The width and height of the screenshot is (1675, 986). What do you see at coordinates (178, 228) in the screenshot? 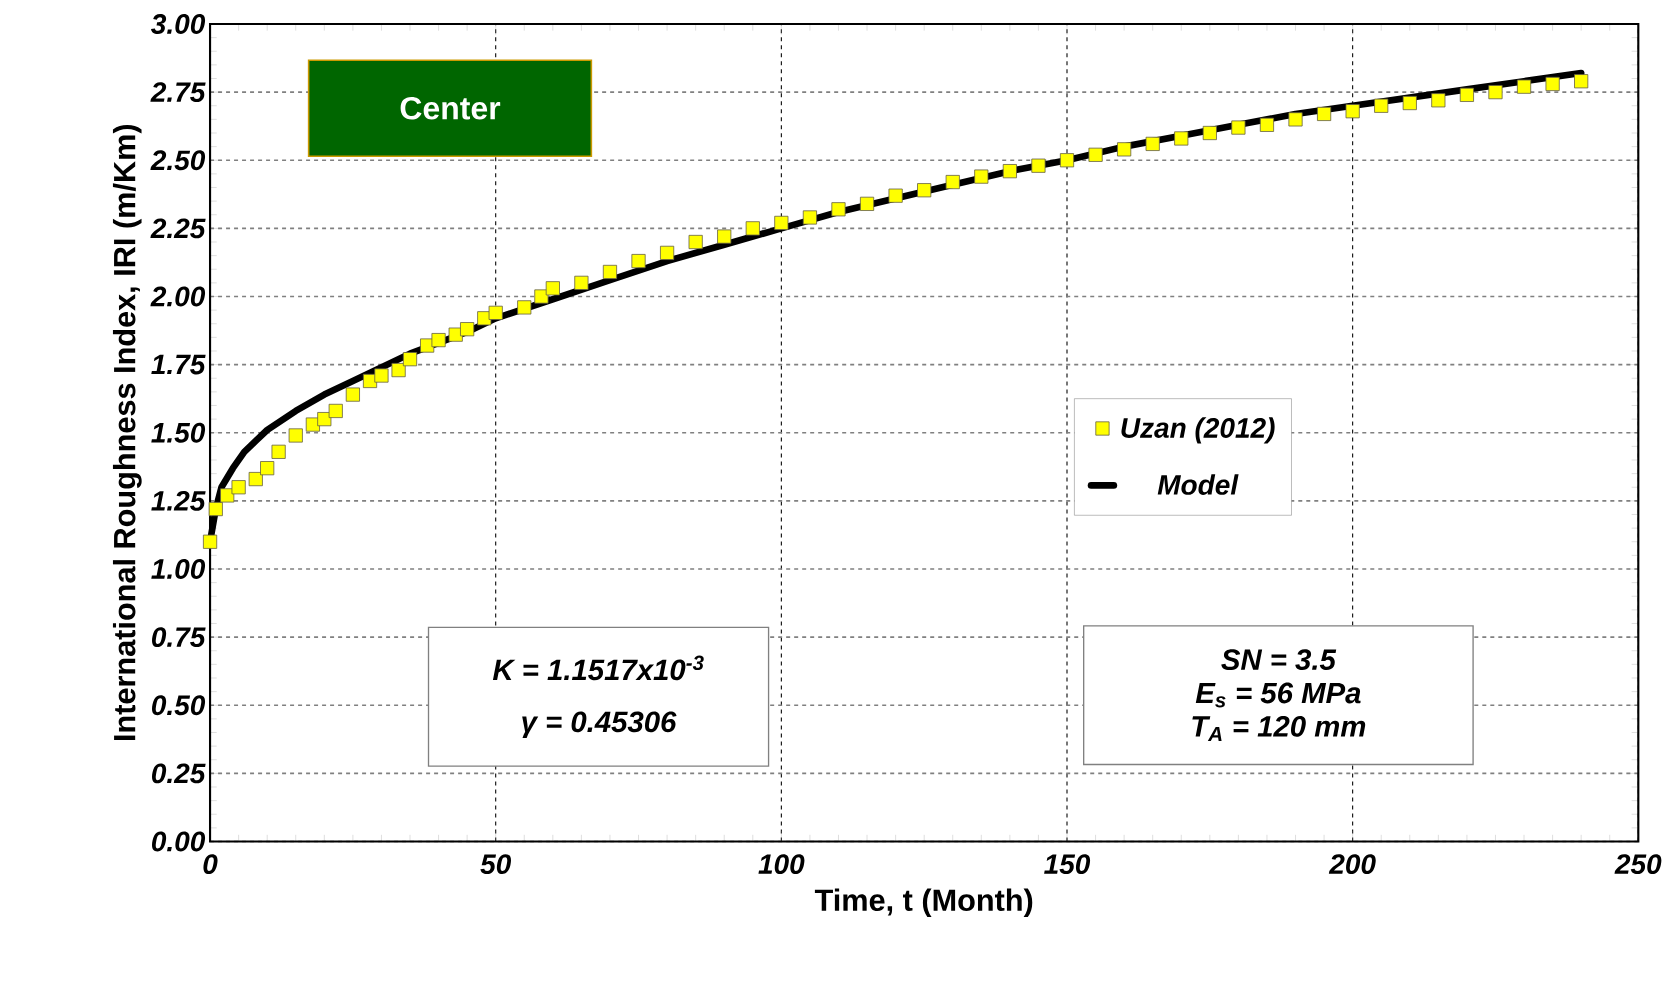
I see `y-tick-label: 2.25` at bounding box center [178, 228].